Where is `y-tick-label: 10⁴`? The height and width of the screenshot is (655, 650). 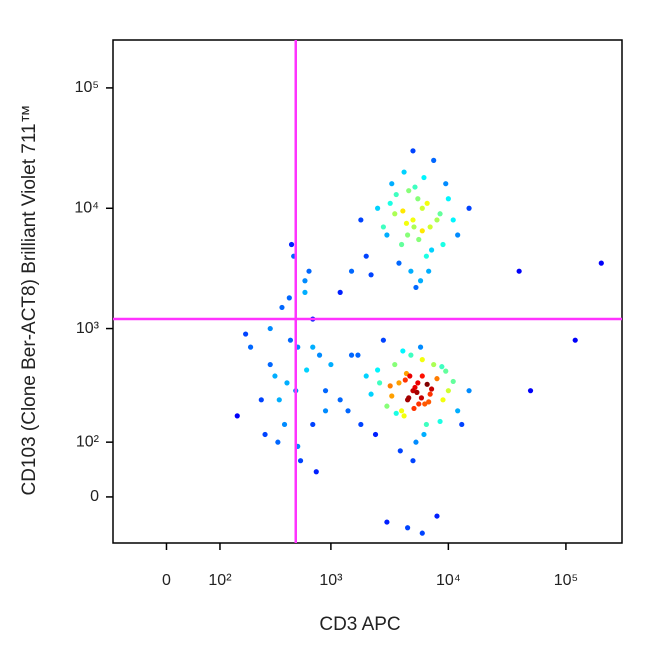 y-tick-label: 10⁴ is located at coordinates (86, 207).